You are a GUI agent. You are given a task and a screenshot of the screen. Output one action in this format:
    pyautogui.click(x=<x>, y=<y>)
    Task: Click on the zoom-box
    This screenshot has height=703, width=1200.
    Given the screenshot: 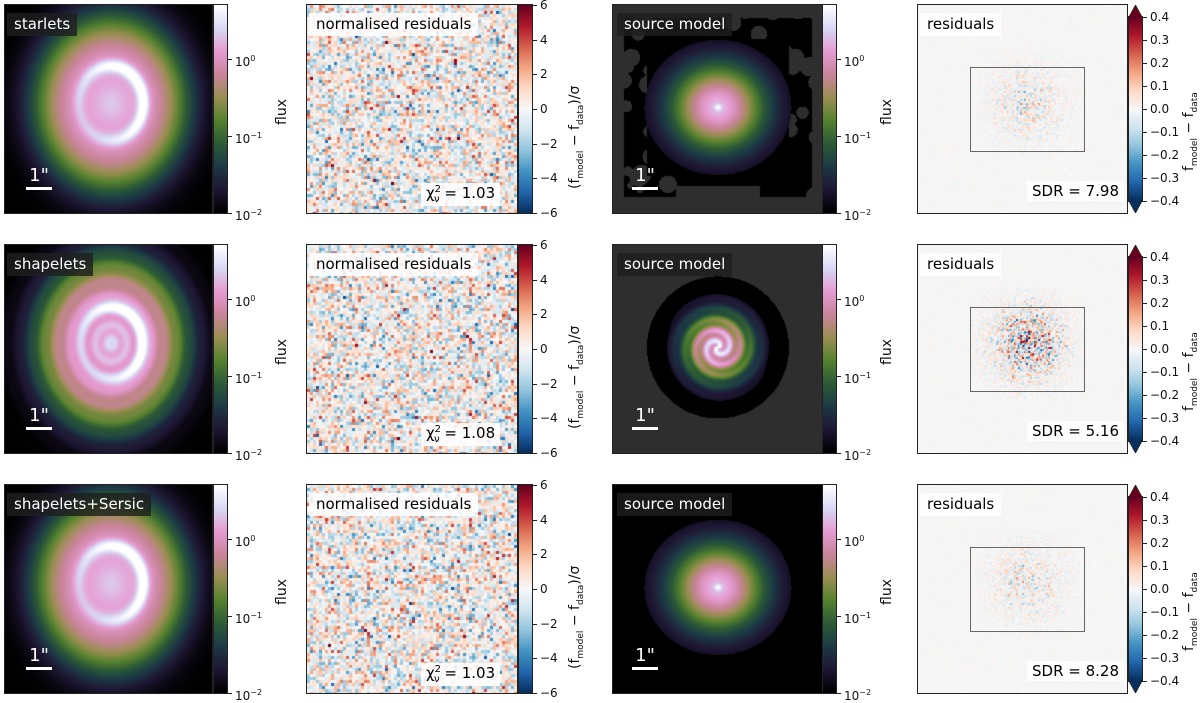 What is the action you would take?
    pyautogui.click(x=1027, y=349)
    